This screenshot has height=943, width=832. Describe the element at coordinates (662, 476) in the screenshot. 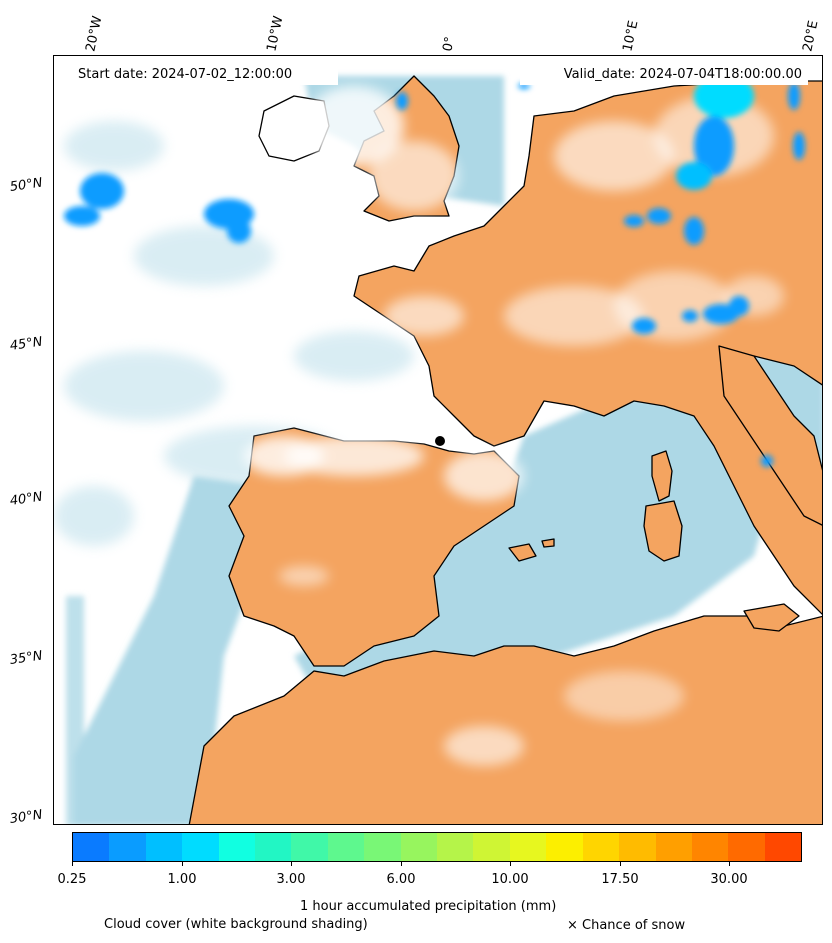

I see `corsica` at that location.